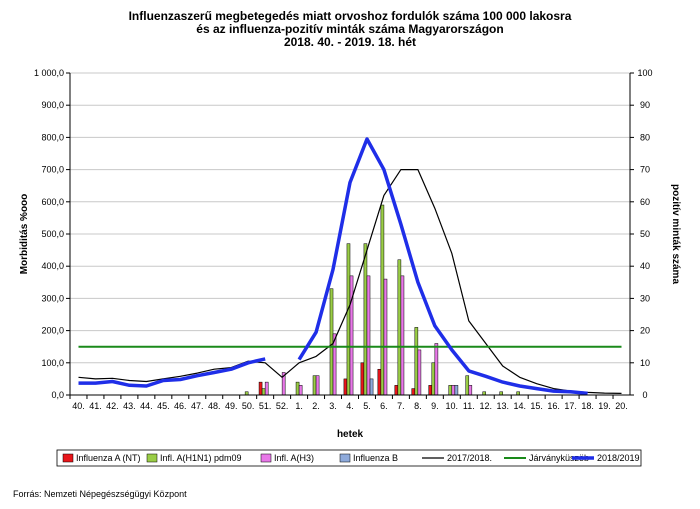 The height and width of the screenshot is (509, 700). I want to click on x-tick-label: 50., so click(248, 406).